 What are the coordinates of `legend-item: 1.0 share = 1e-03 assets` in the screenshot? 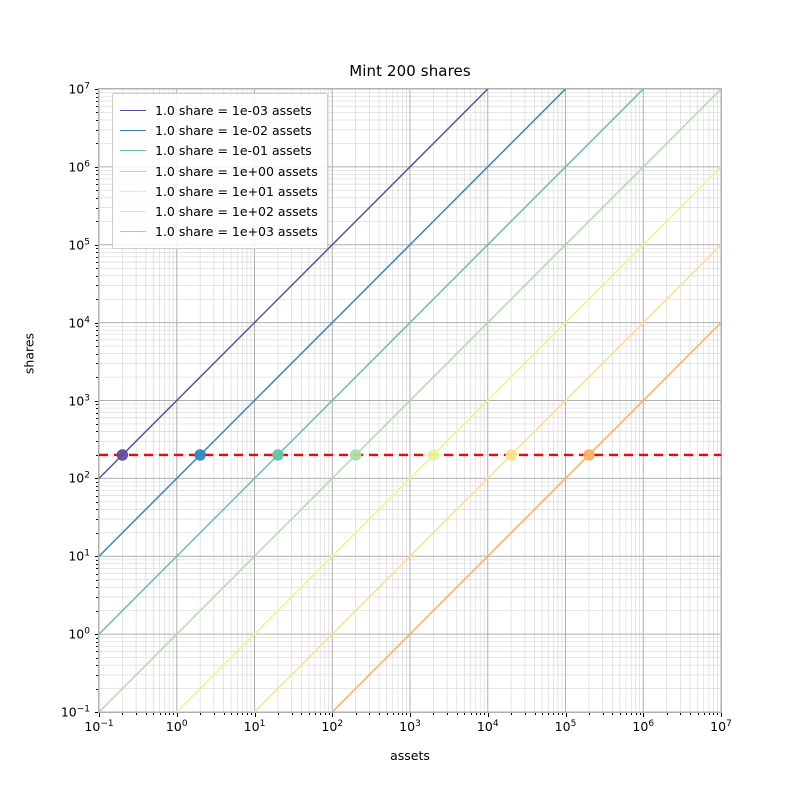 It's located at (219, 110).